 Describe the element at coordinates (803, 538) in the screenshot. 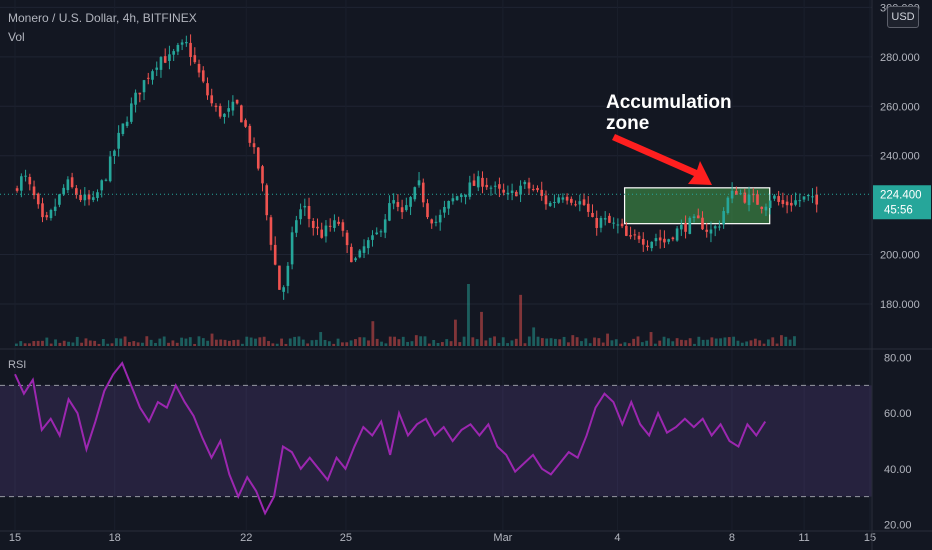

I see `time-tick-label: 11` at that location.